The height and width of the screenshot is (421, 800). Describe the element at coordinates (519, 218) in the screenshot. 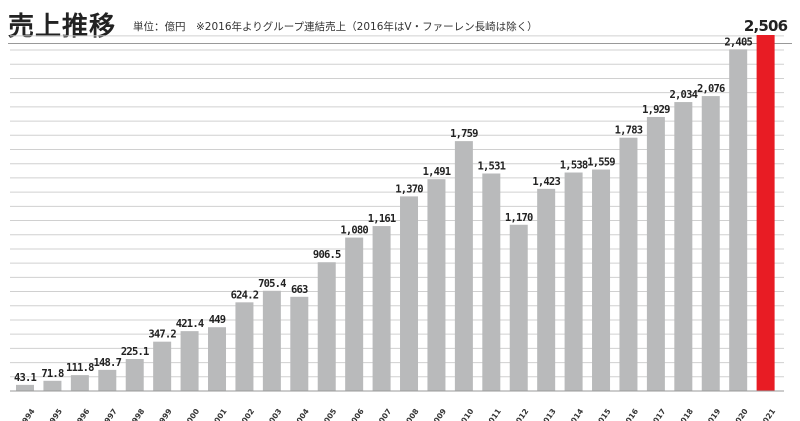

I see `value-label-2012: 1,170` at that location.